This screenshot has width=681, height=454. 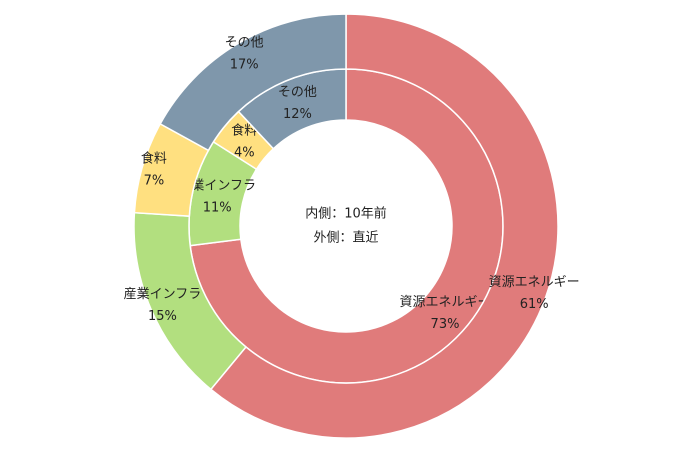 What do you see at coordinates (244, 152) in the screenshot?
I see `value-label: 4%` at bounding box center [244, 152].